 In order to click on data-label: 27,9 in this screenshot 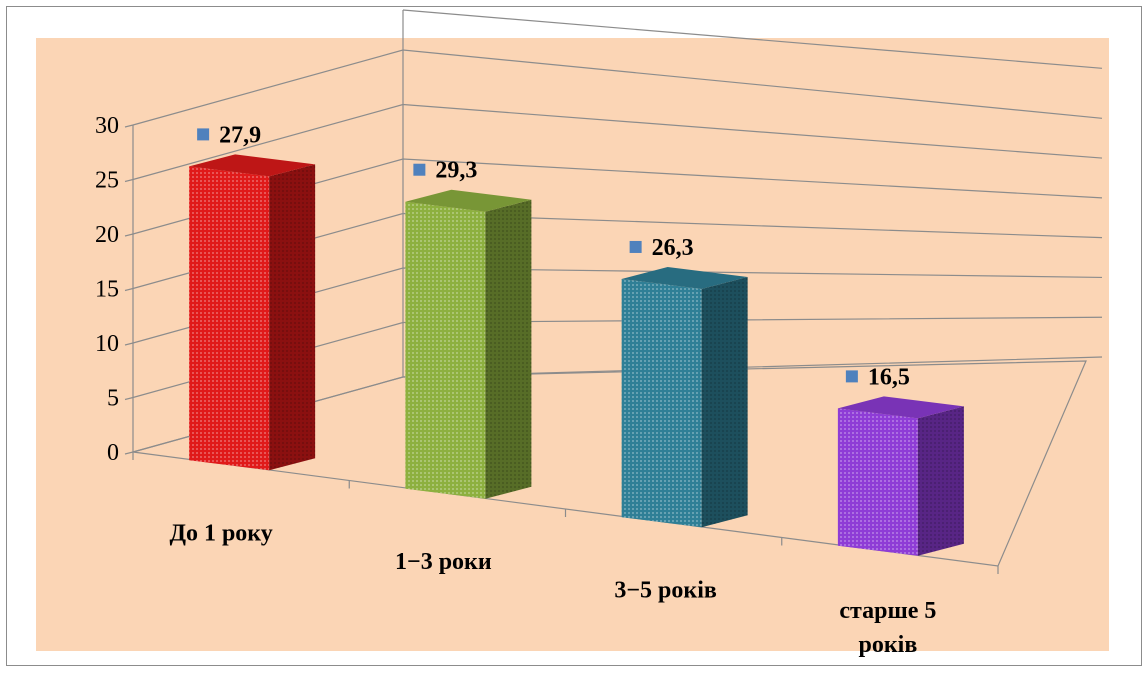, I will do `click(240, 135)`.